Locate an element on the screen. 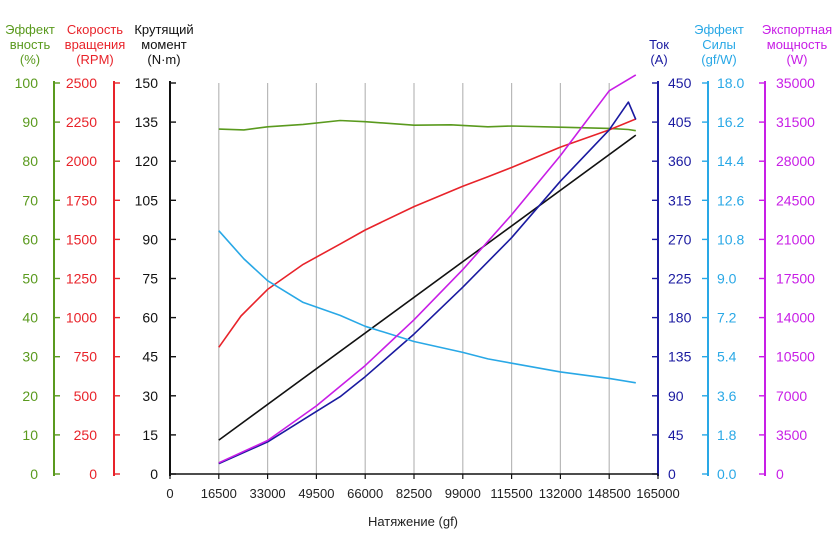 This screenshot has width=840, height=560. y-tick-label-rpm-2: 500 is located at coordinates (86, 396).